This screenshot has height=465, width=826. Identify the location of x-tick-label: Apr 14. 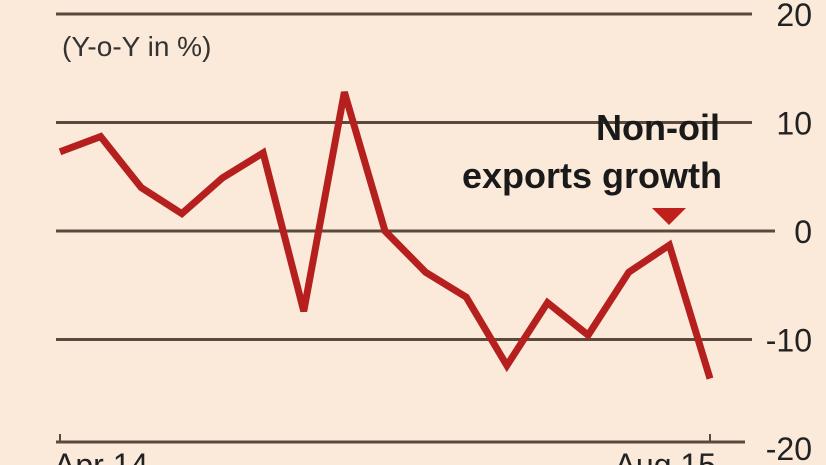
(101, 456).